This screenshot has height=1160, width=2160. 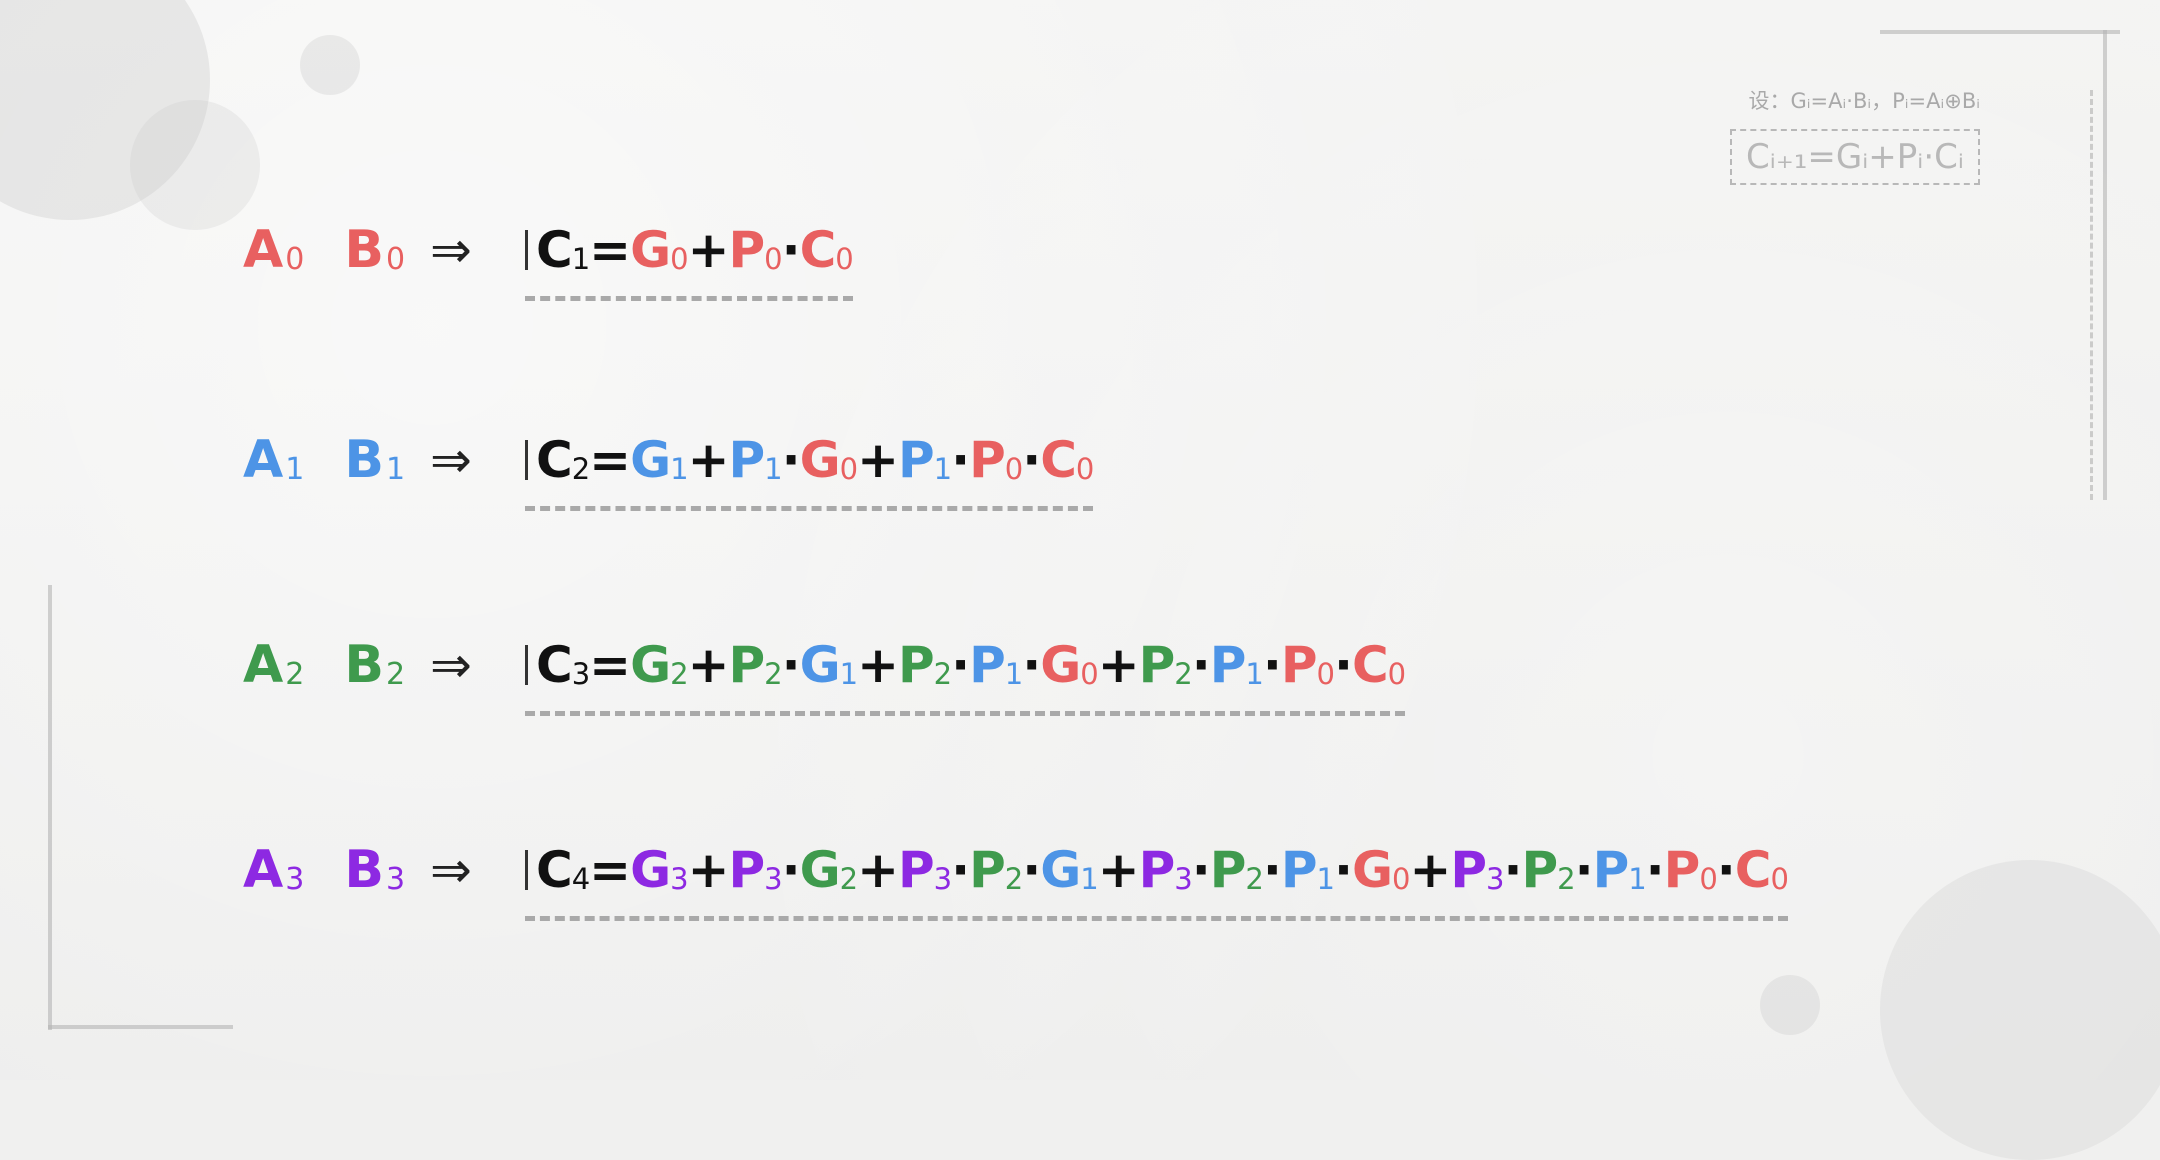 What do you see at coordinates (563, 250) in the screenshot?
I see `formula-term: C1` at bounding box center [563, 250].